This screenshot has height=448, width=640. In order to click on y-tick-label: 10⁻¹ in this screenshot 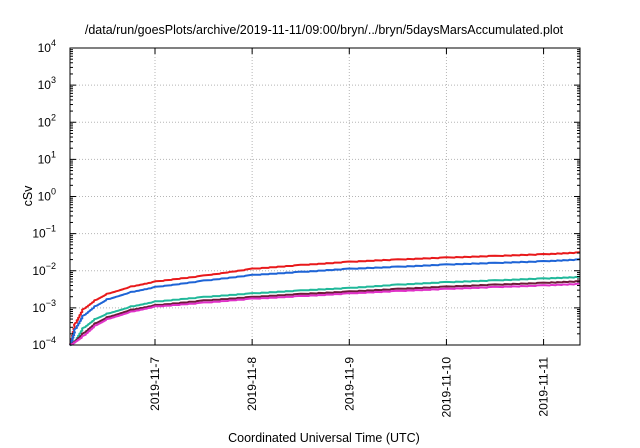, I will do `click(44, 232)`.